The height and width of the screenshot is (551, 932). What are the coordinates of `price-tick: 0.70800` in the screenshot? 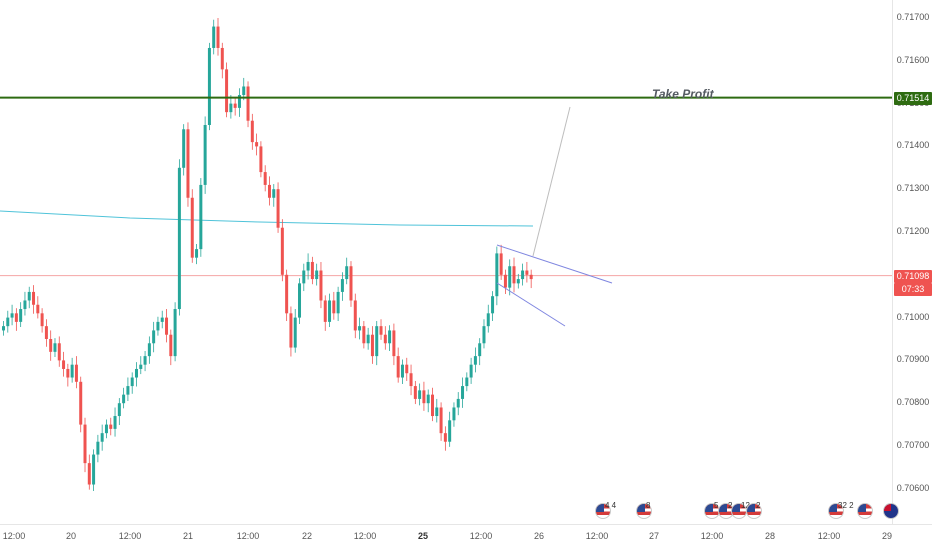 It's located at (913, 402).